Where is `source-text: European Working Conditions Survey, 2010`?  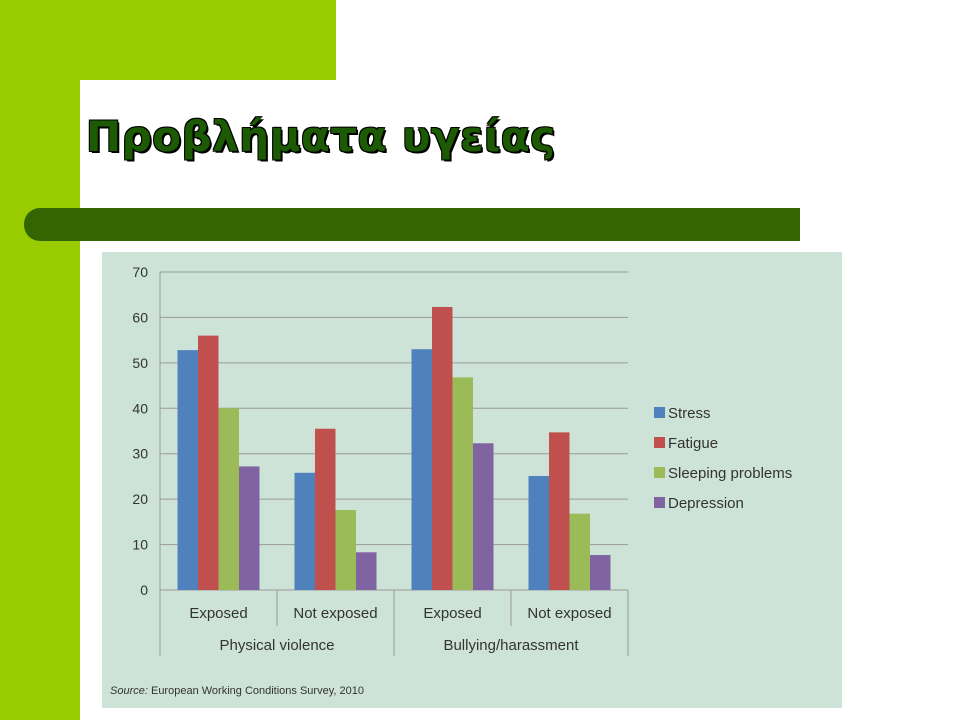 source-text: European Working Conditions Survey, 2010 is located at coordinates (256, 691).